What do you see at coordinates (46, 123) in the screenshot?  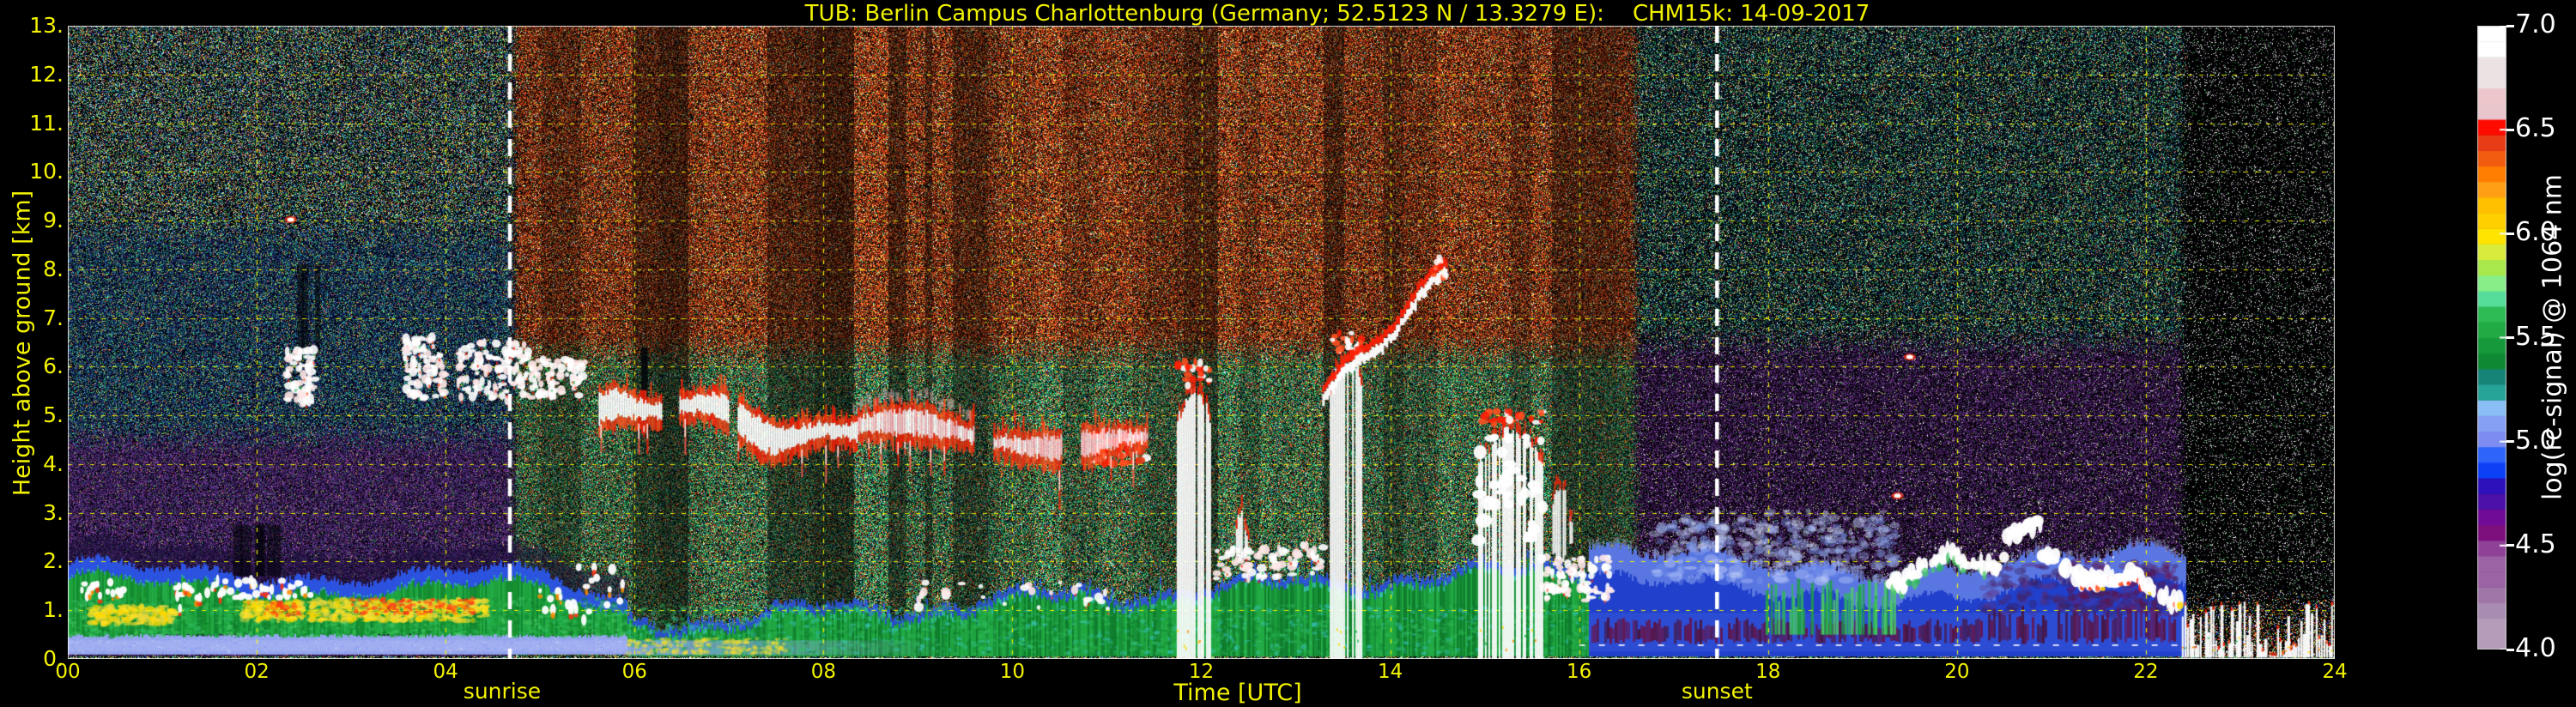 I see `y-axis-tick: 11.` at bounding box center [46, 123].